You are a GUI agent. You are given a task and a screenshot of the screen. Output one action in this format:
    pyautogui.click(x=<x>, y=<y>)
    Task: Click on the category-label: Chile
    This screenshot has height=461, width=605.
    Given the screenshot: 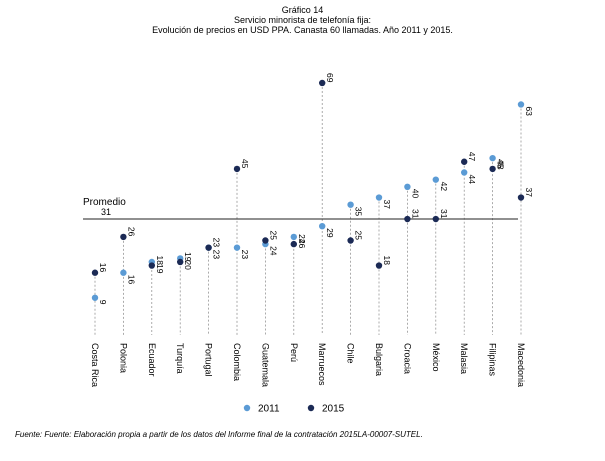 What is the action you would take?
    pyautogui.click(x=351, y=353)
    